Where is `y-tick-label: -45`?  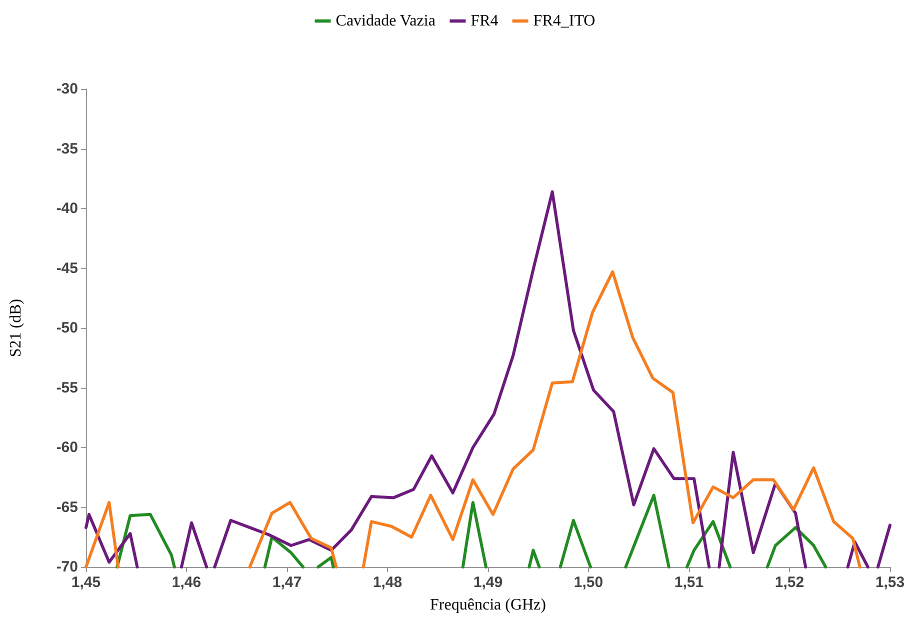
y-tick-label: -45 is located at coordinates (67, 268).